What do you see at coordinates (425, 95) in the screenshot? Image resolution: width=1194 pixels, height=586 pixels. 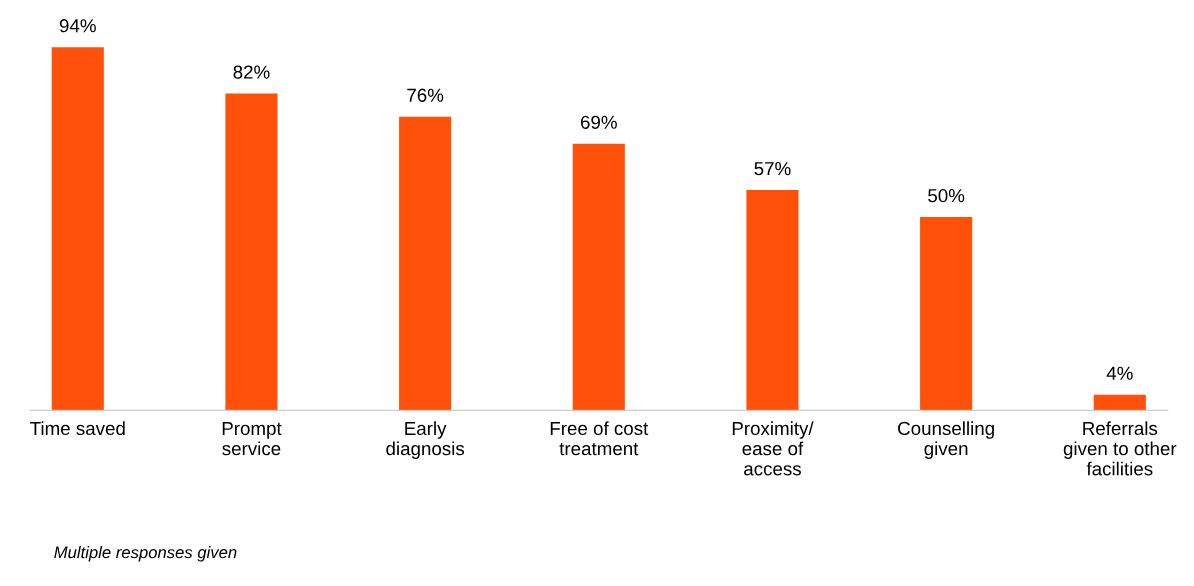 I see `data-label: 76%` at bounding box center [425, 95].